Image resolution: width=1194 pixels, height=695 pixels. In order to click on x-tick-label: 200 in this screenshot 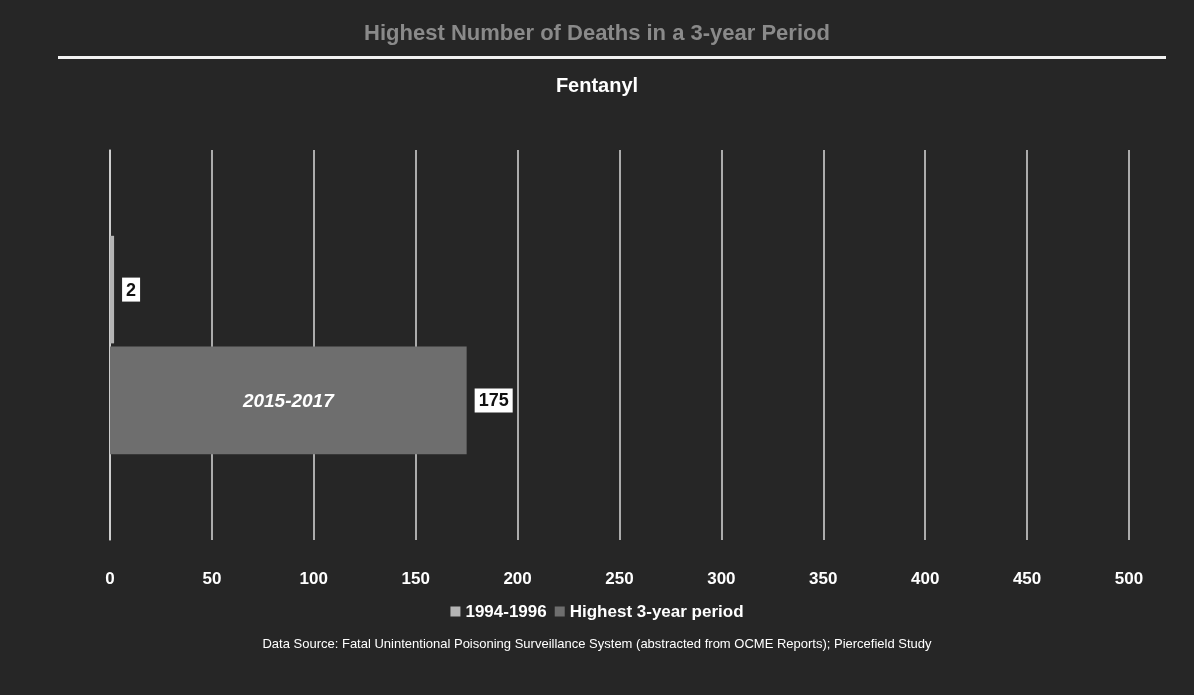, I will do `click(517, 578)`.